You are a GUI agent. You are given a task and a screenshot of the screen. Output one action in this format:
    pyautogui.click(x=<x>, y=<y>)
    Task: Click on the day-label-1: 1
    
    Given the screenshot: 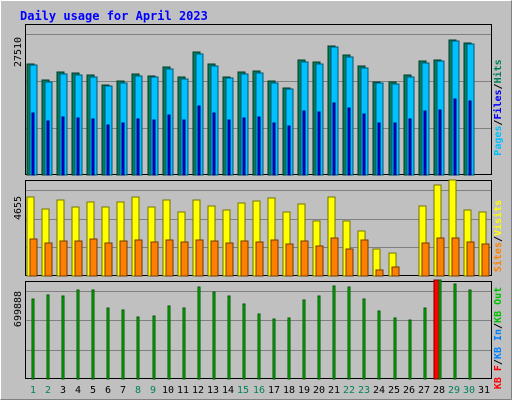 What is the action you would take?
    pyautogui.click(x=33, y=390)
    